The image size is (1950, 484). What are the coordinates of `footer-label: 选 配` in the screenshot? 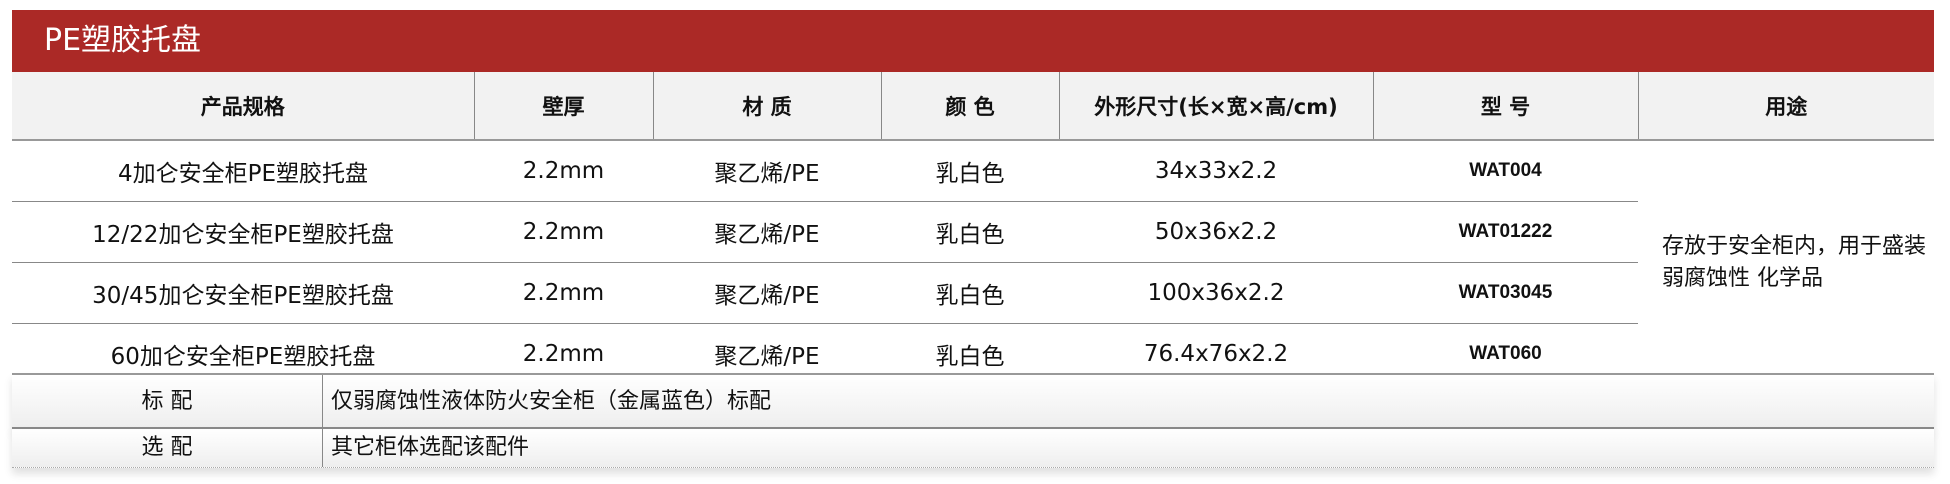 It's located at (167, 448).